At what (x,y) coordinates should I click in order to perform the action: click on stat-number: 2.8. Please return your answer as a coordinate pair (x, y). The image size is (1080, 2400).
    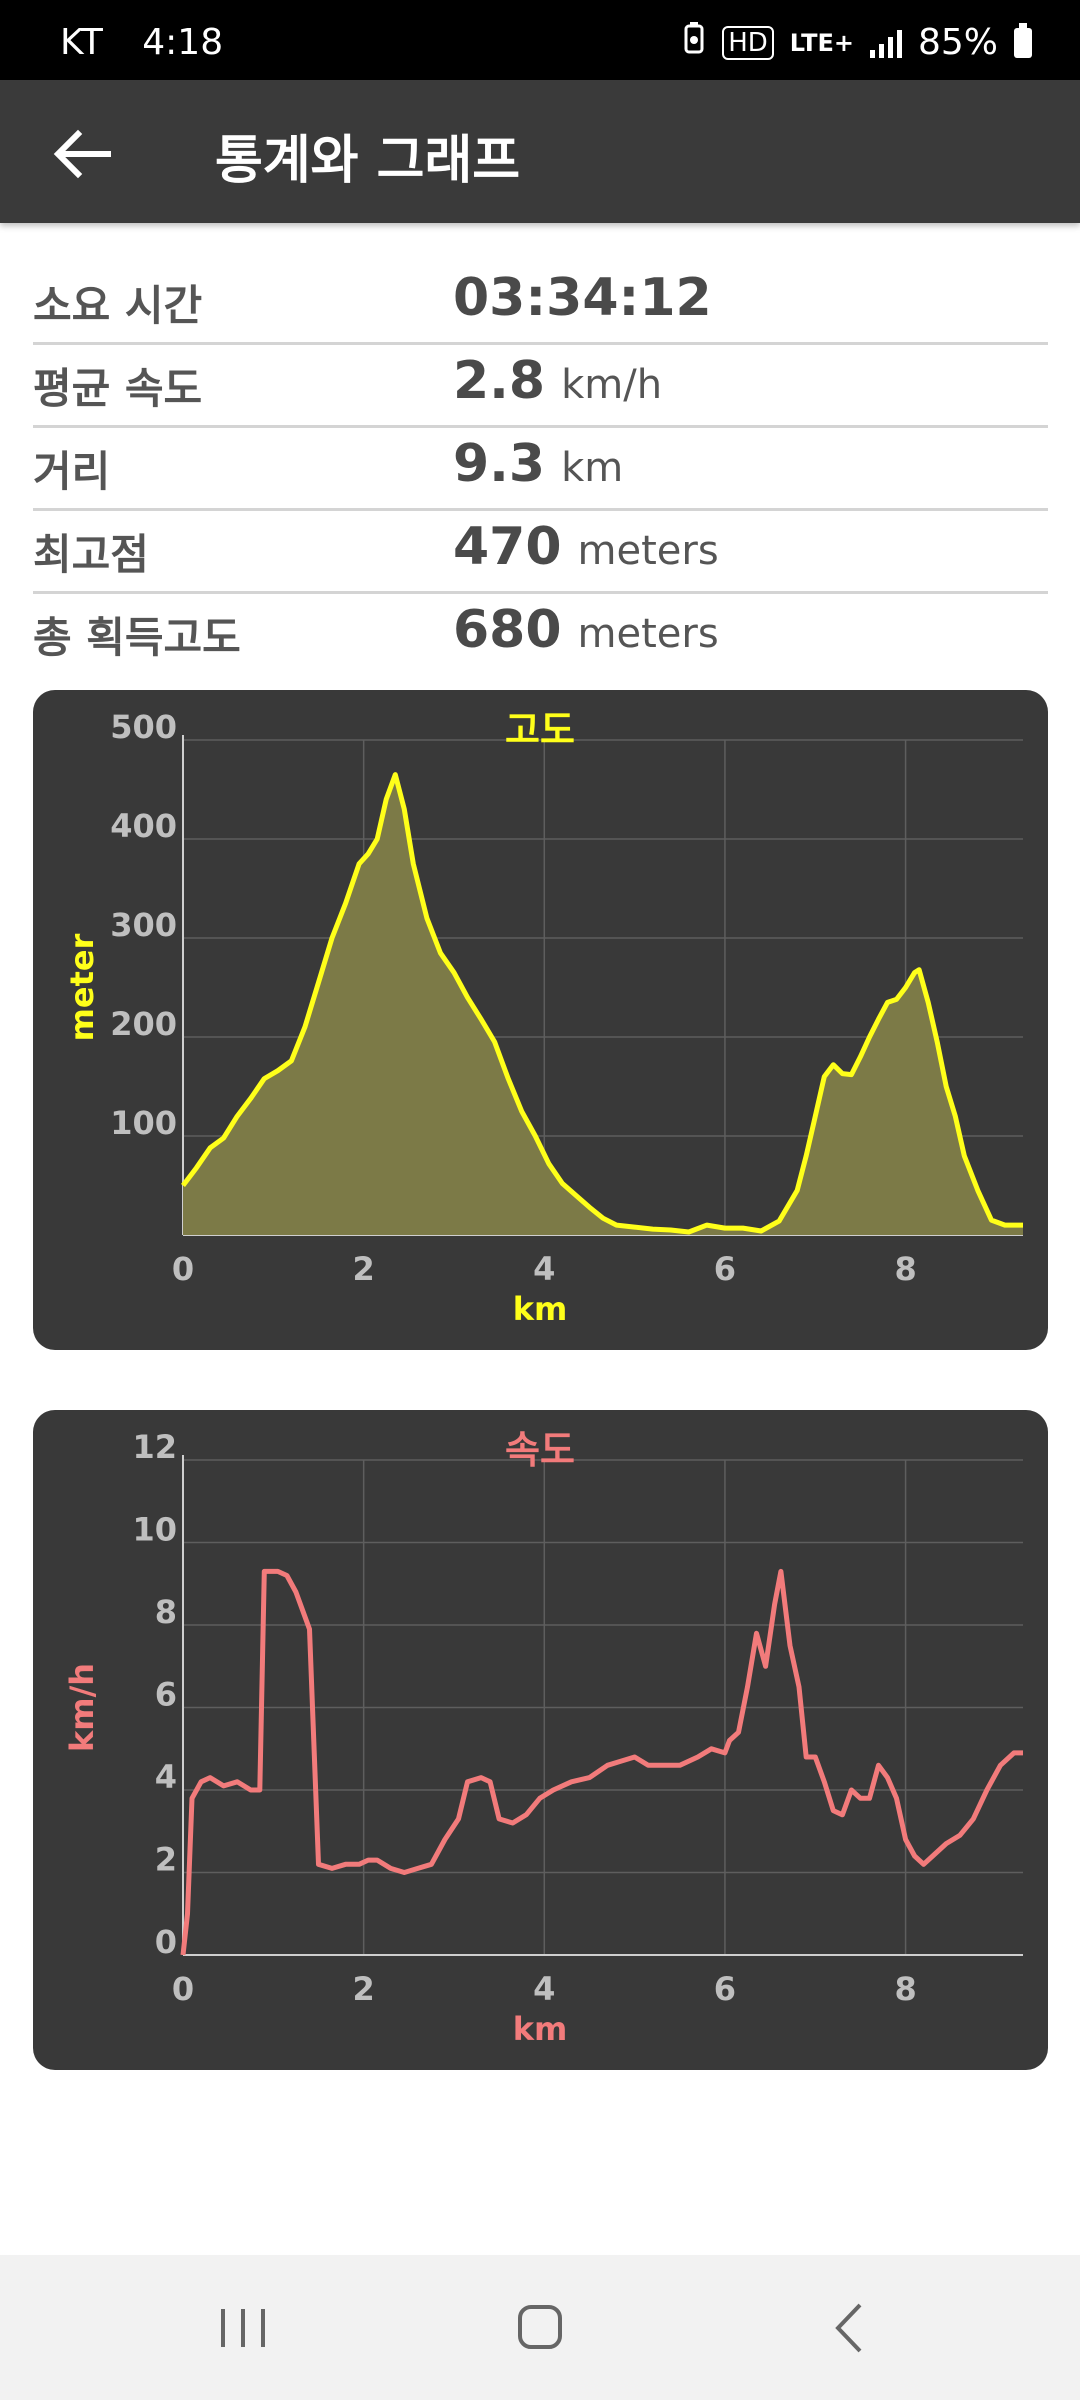
    Looking at the image, I should click on (499, 381).